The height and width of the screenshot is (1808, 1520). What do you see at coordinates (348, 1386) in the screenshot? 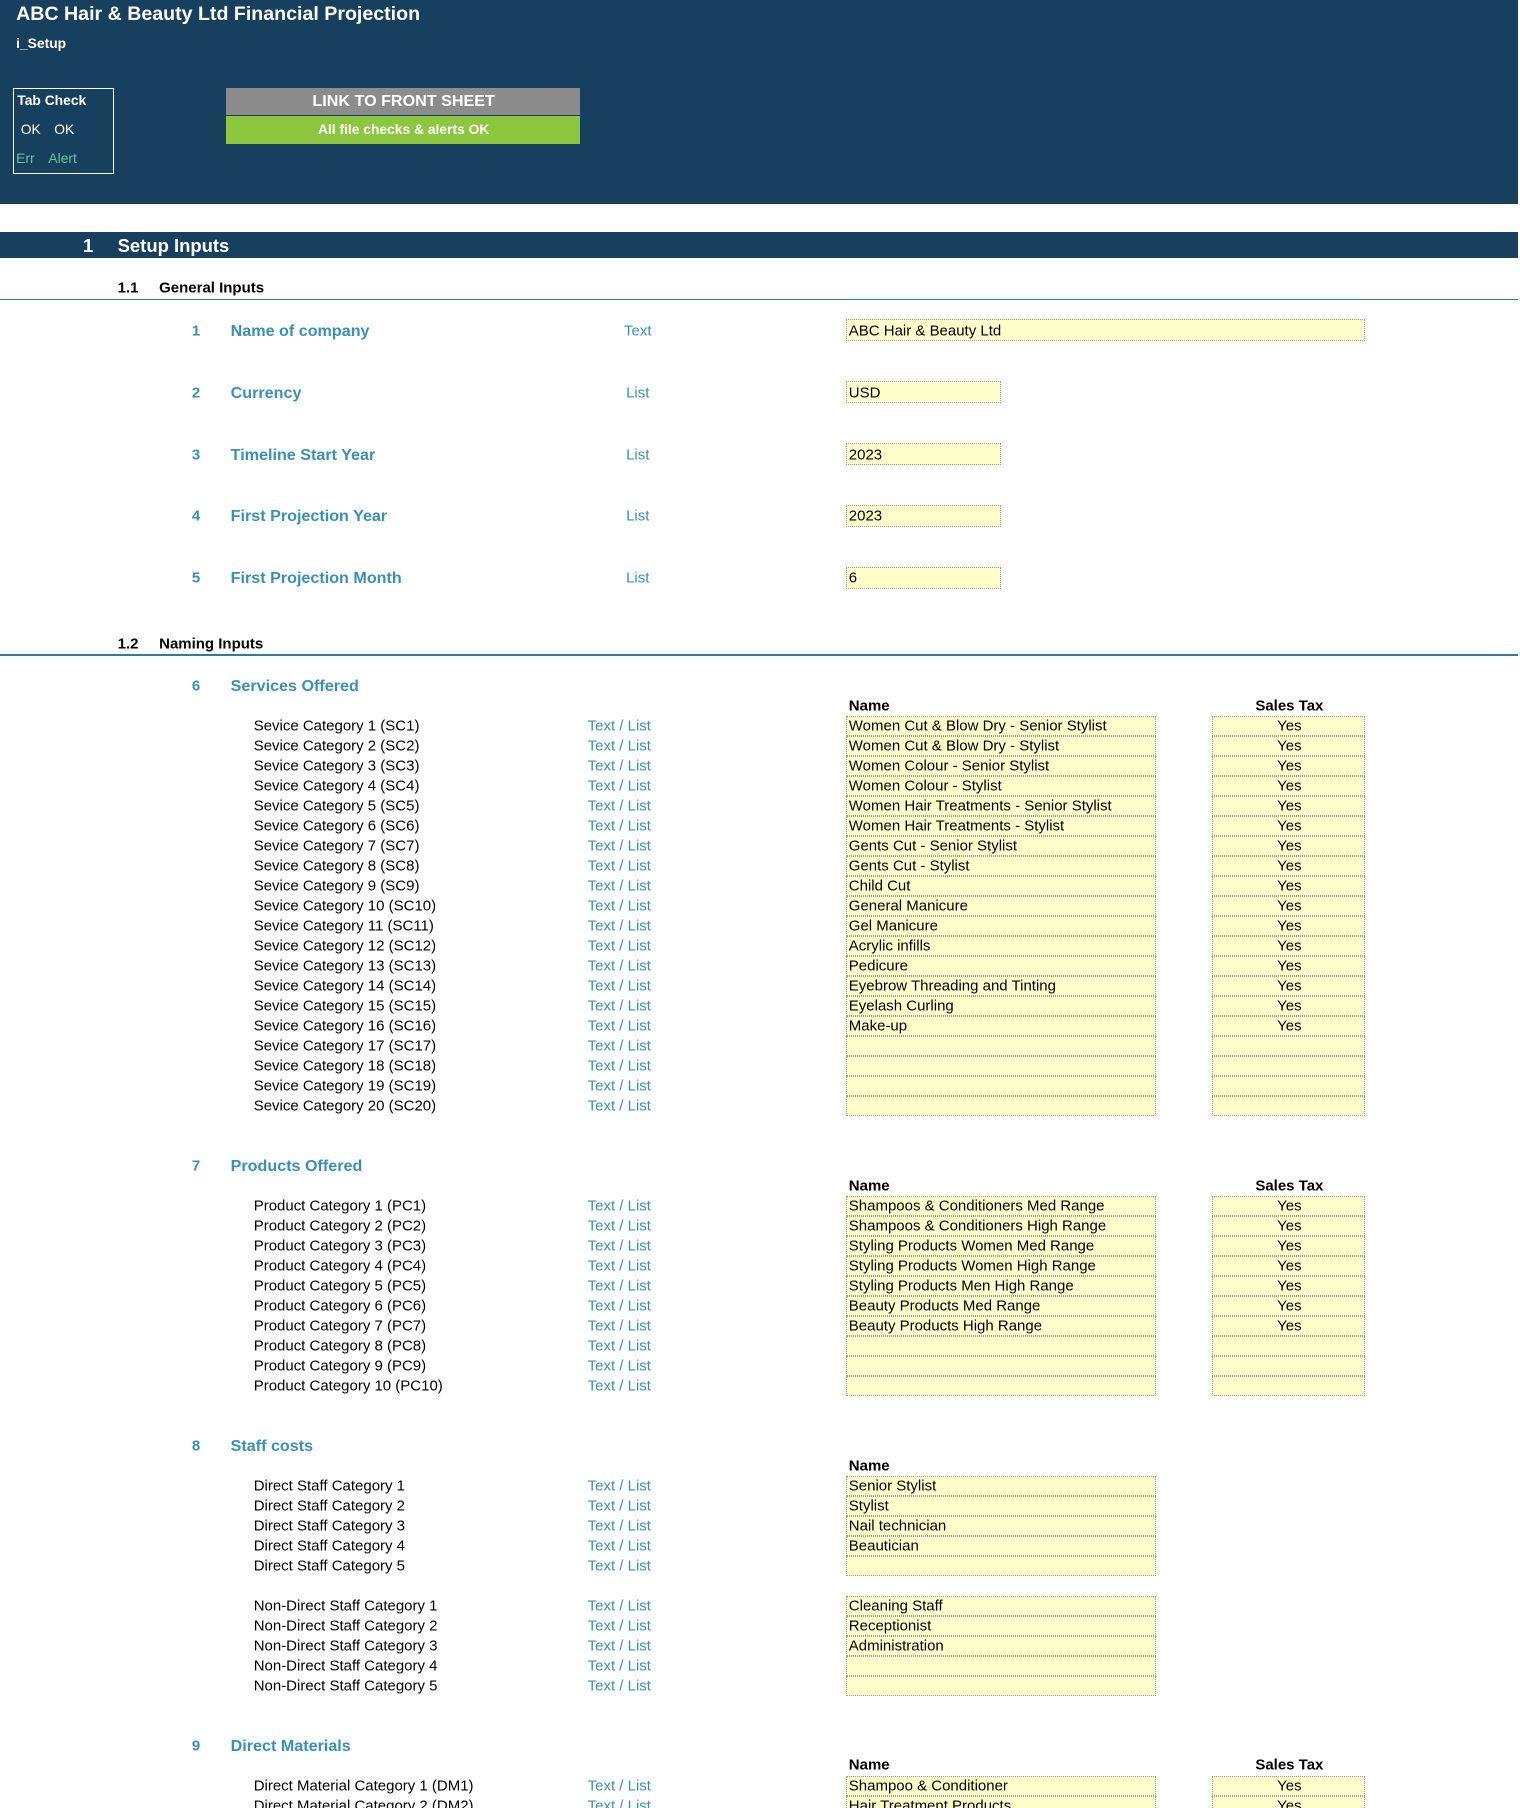
I see `row-label: Product Category 10 (PC10)` at bounding box center [348, 1386].